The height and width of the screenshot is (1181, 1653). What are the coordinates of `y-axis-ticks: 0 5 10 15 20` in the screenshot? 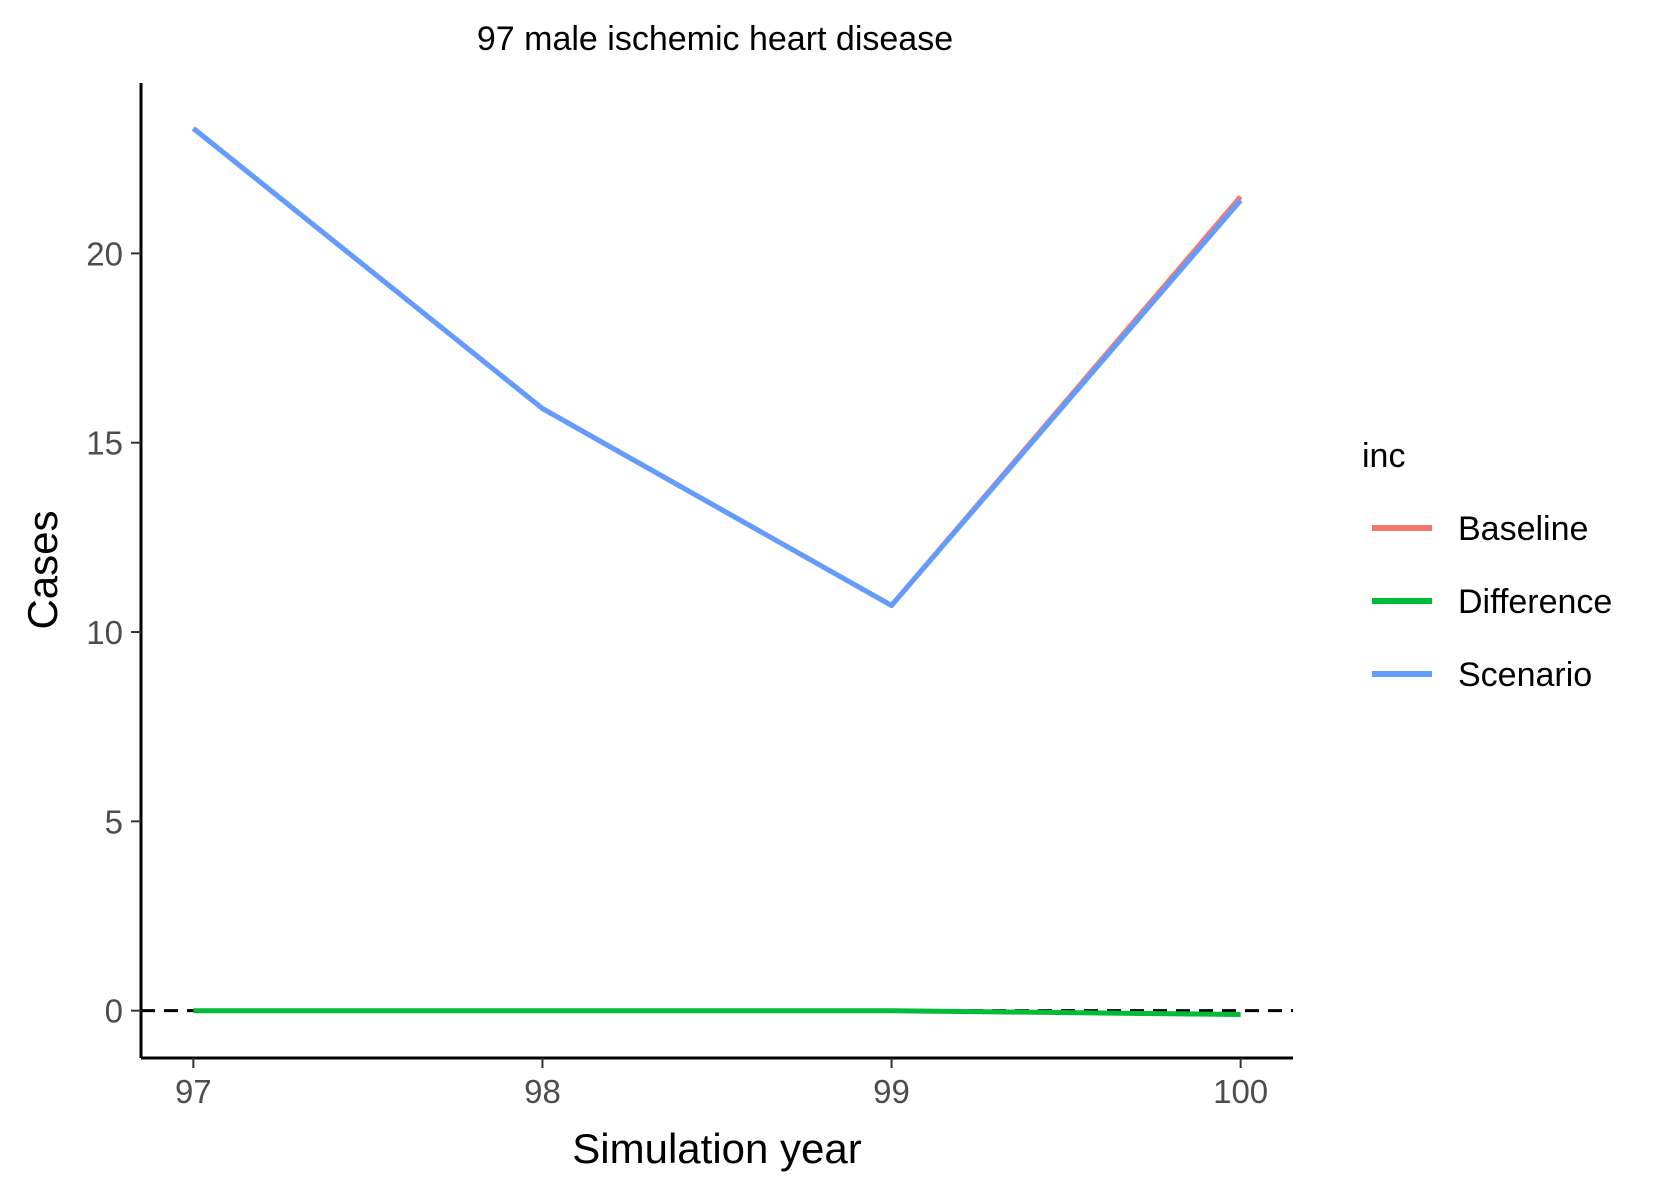 It's located at (113, 632).